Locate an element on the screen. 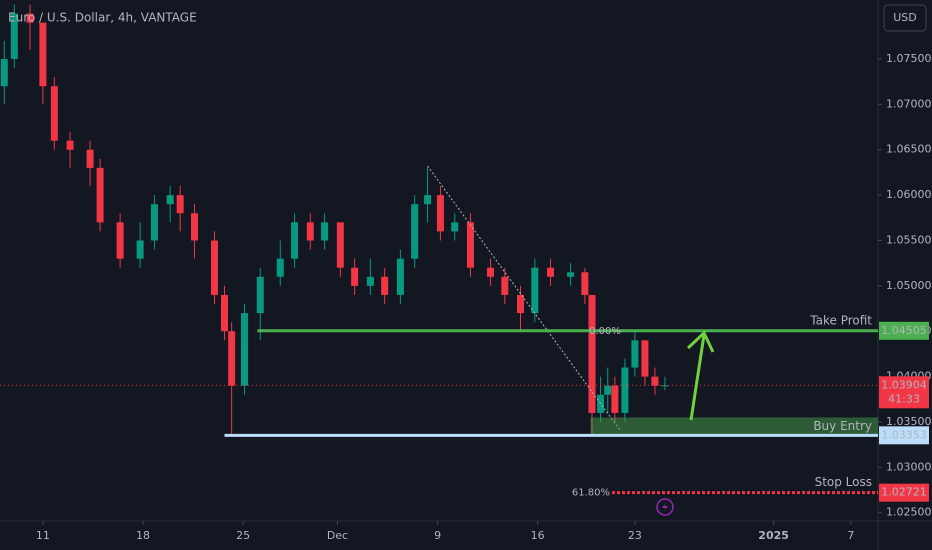  x-tick-label: Dec is located at coordinates (337, 535).